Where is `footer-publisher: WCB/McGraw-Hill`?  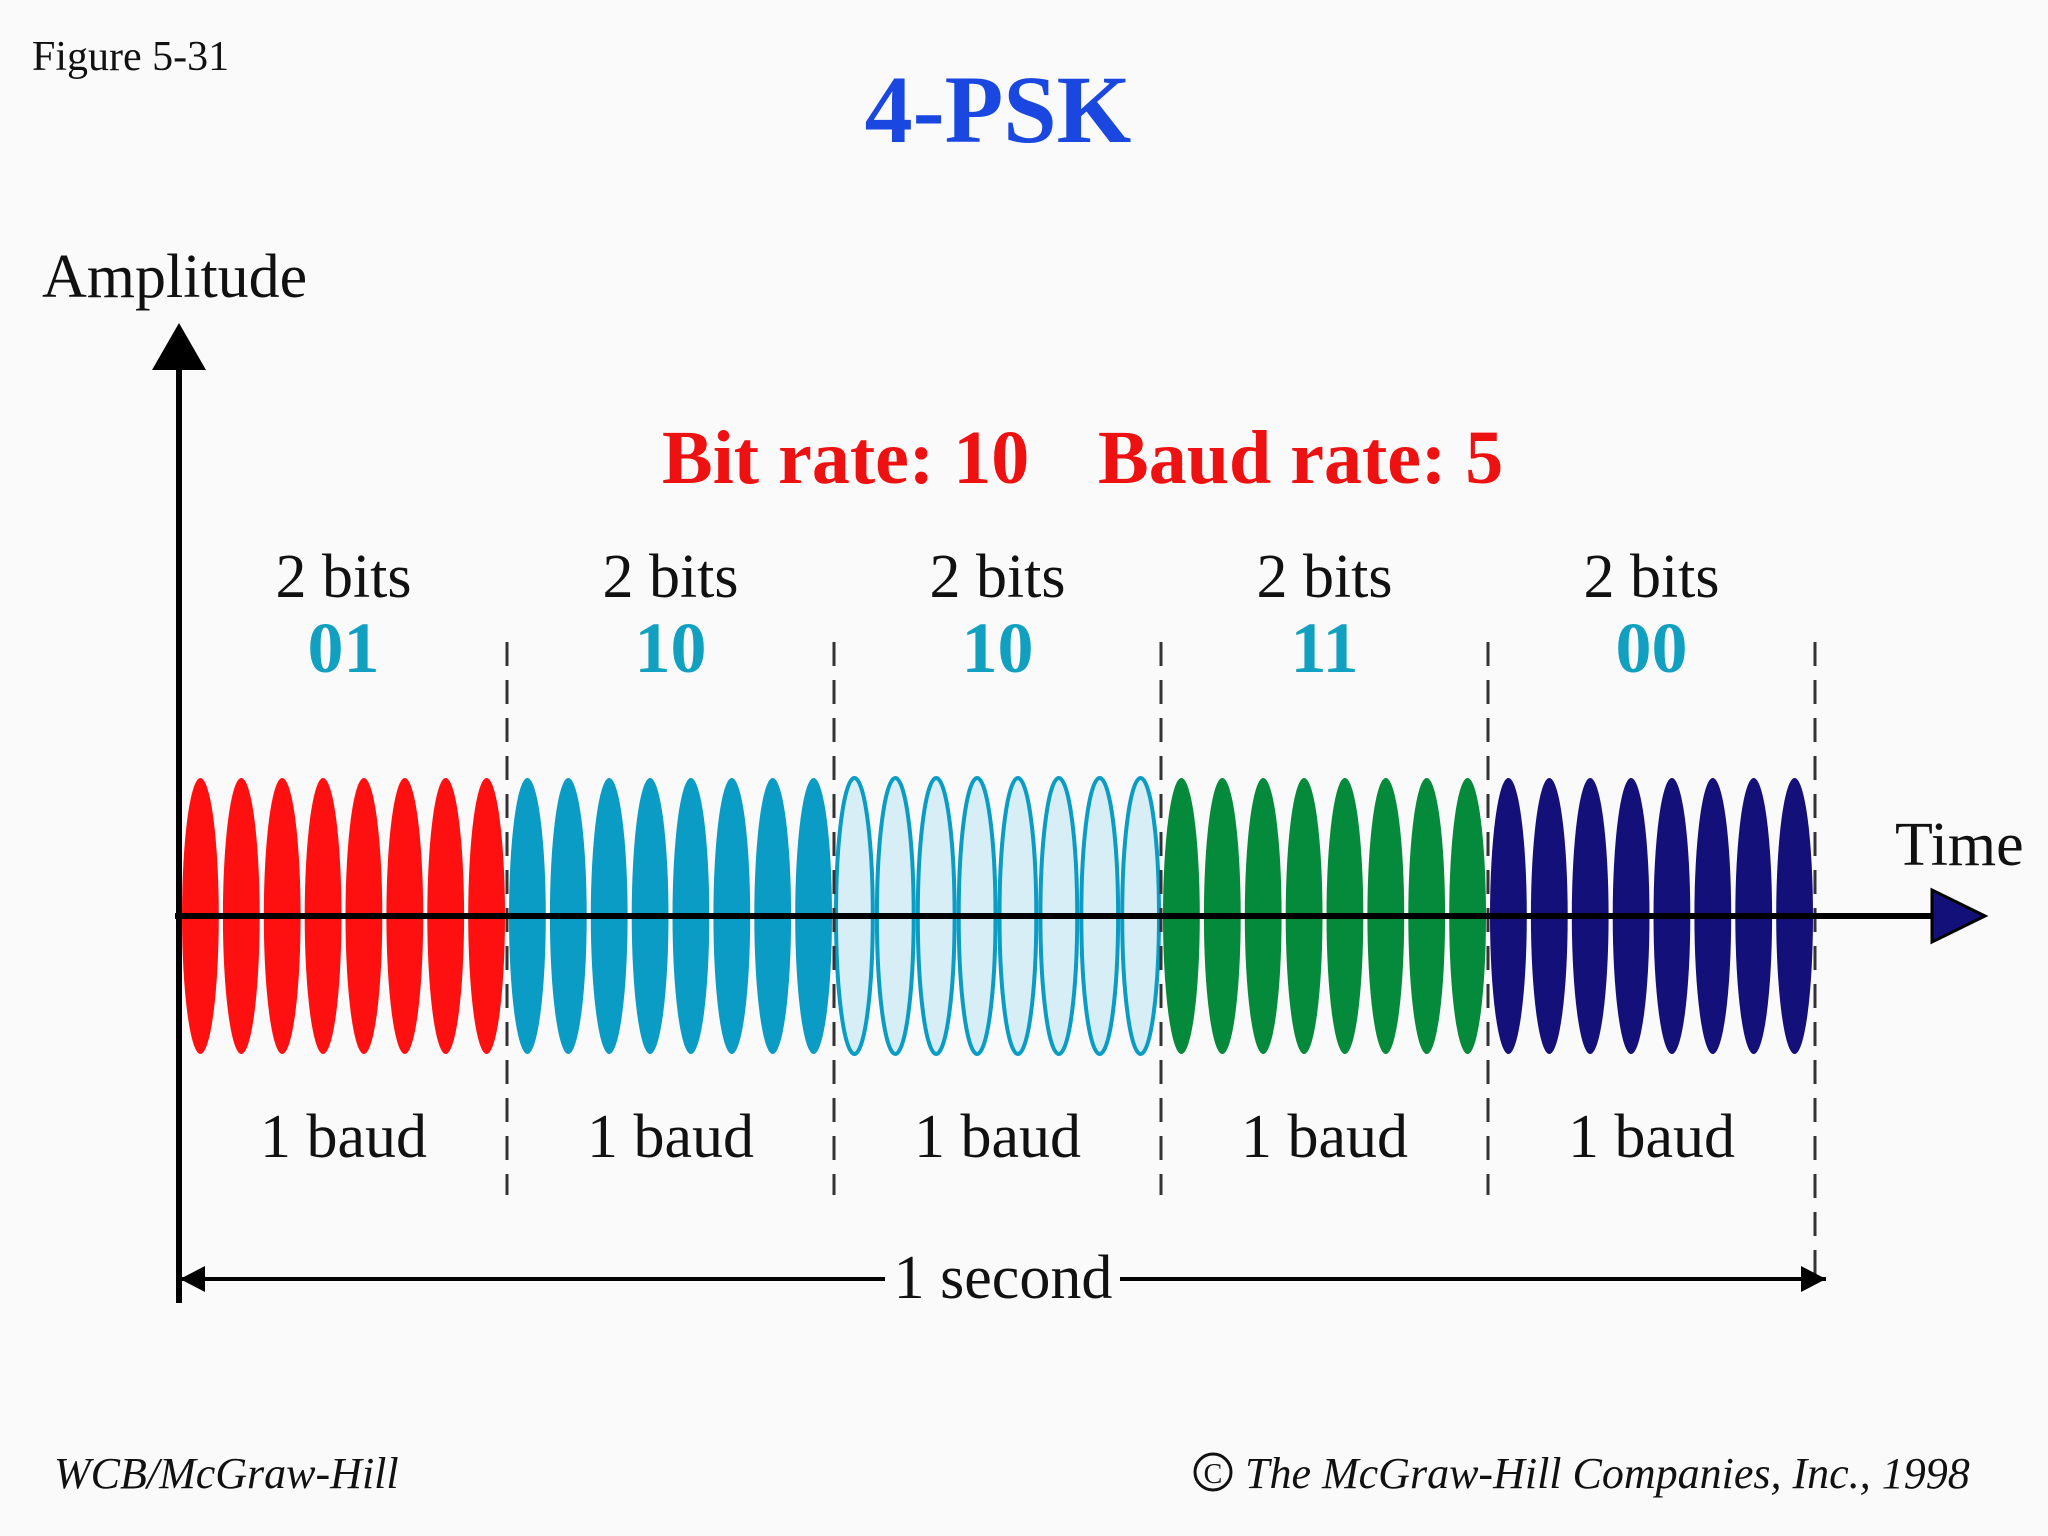 footer-publisher: WCB/McGraw-Hill is located at coordinates (226, 1473).